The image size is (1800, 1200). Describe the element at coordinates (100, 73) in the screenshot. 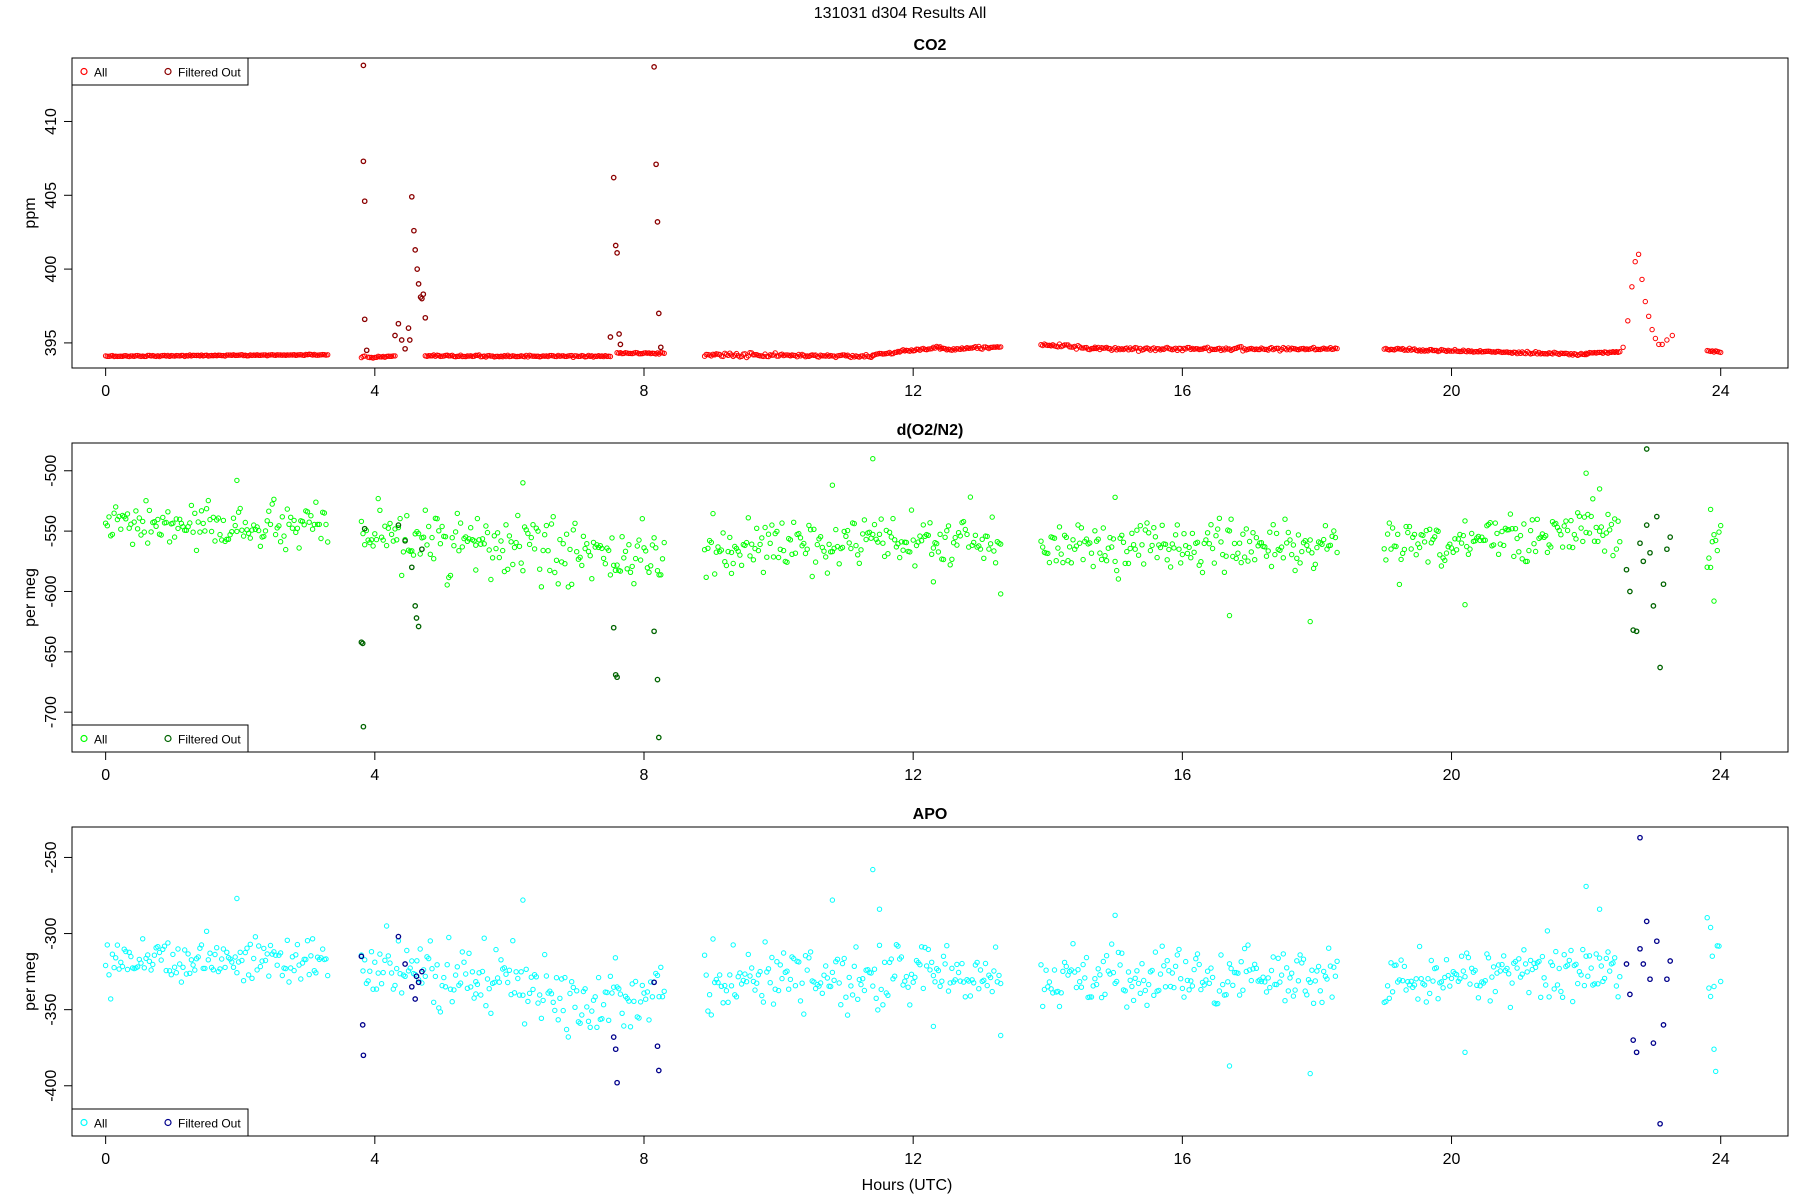

I see `legend-label: All` at that location.